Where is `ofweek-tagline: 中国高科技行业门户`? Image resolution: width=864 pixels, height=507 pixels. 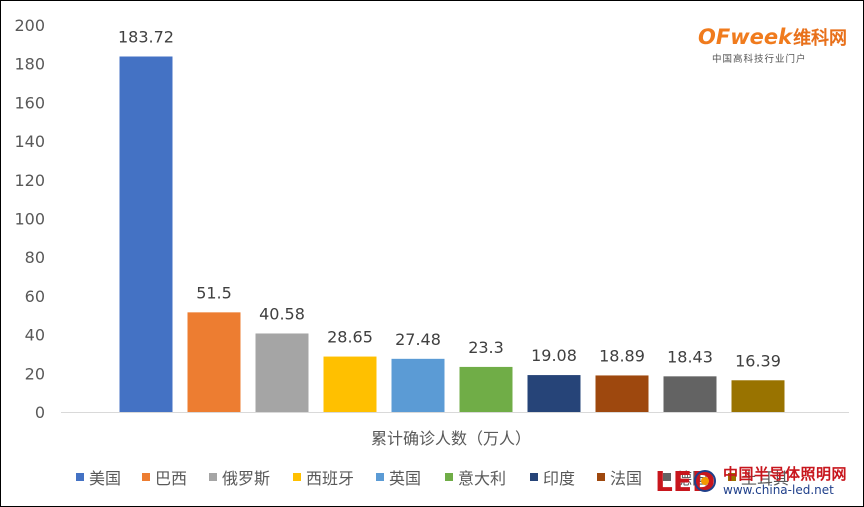 ofweek-tagline: 中国高科技行业门户 is located at coordinates (759, 59).